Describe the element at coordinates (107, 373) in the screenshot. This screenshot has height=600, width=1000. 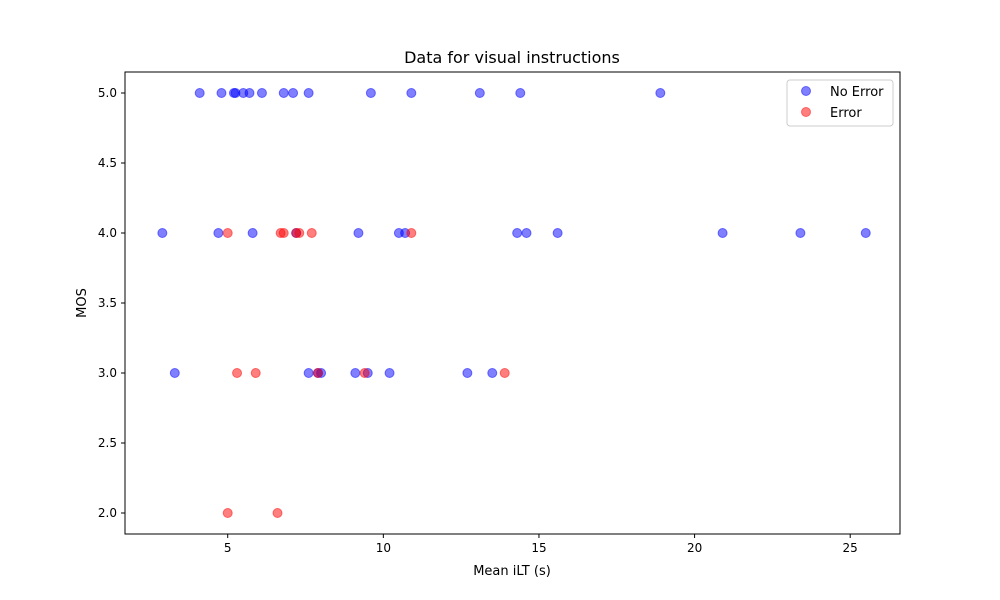
I see `y-tick-label: 3.0` at that location.